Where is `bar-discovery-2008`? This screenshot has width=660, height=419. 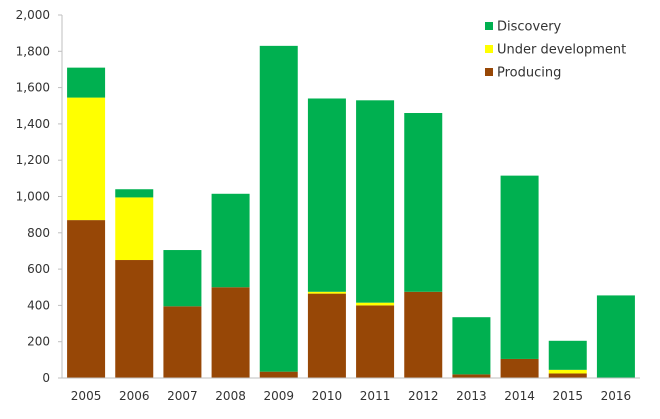 bar-discovery-2008 is located at coordinates (230, 240).